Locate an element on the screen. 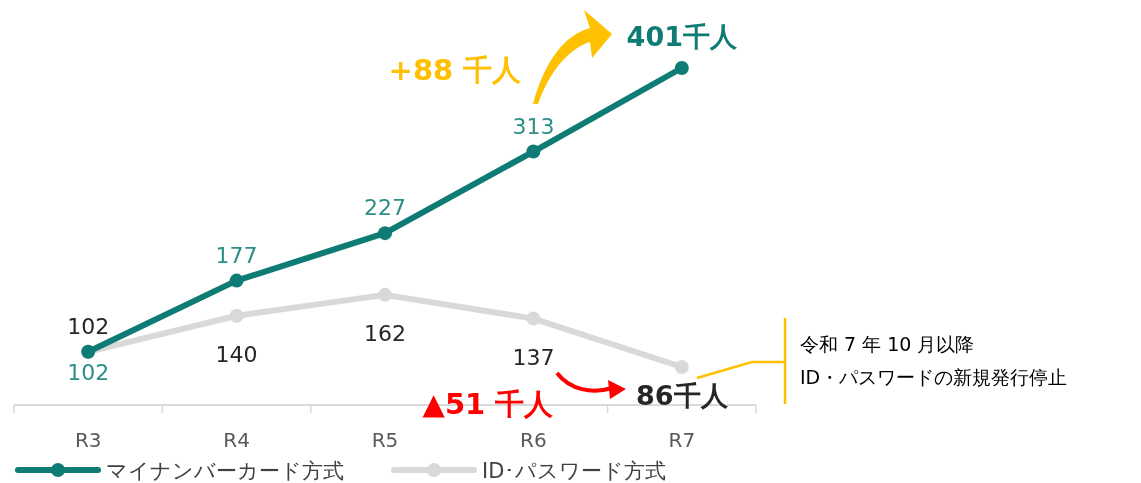  legend-label: マイナンバーカード方式 is located at coordinates (225, 471).